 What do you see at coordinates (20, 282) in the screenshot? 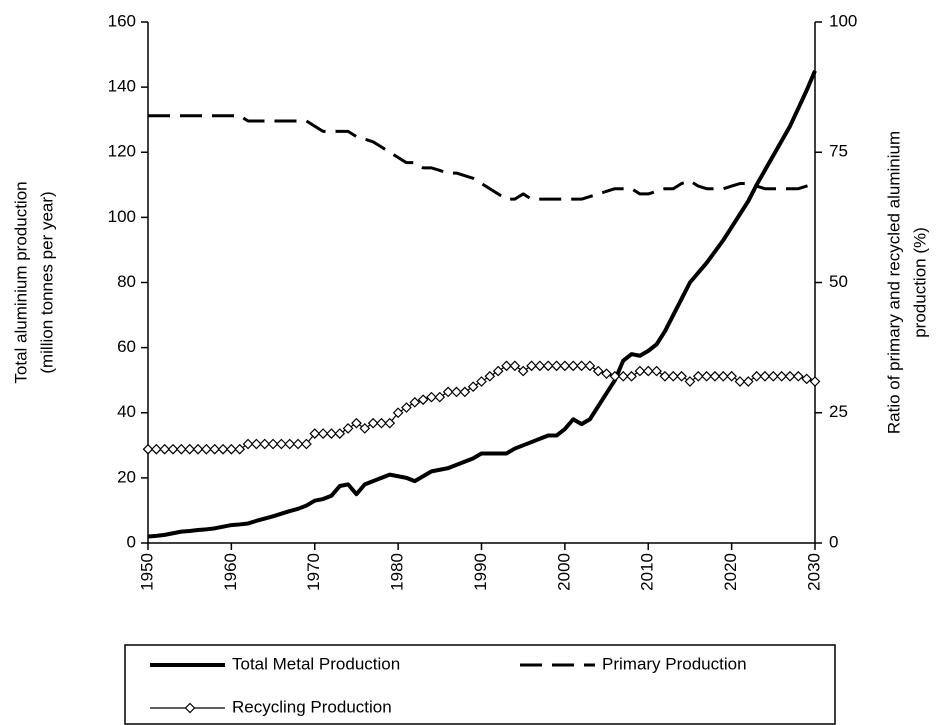
I see `y-axis-label: Total aluminium production` at bounding box center [20, 282].